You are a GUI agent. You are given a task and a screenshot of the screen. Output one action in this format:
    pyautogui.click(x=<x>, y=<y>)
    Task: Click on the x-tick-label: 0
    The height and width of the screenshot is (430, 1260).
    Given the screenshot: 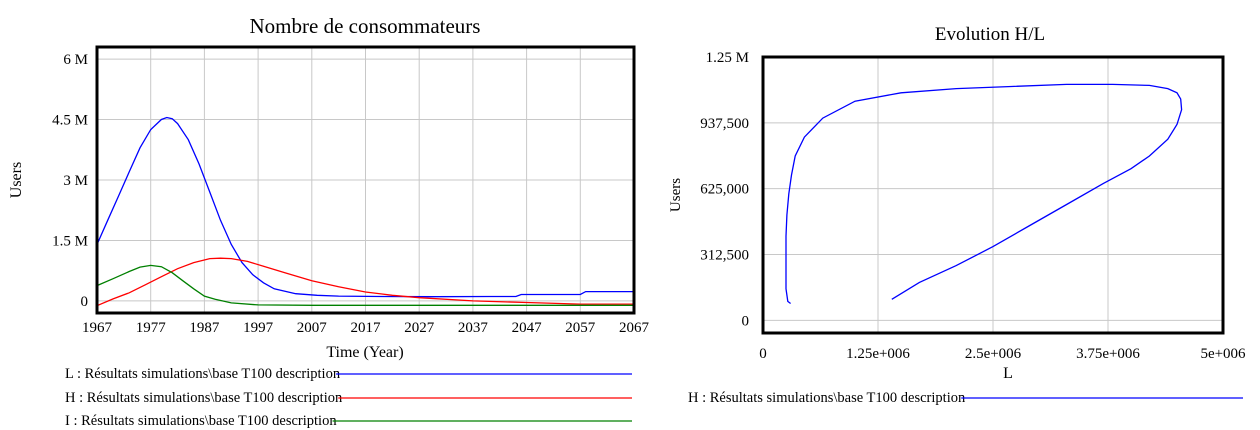 What is the action you would take?
    pyautogui.click(x=763, y=354)
    